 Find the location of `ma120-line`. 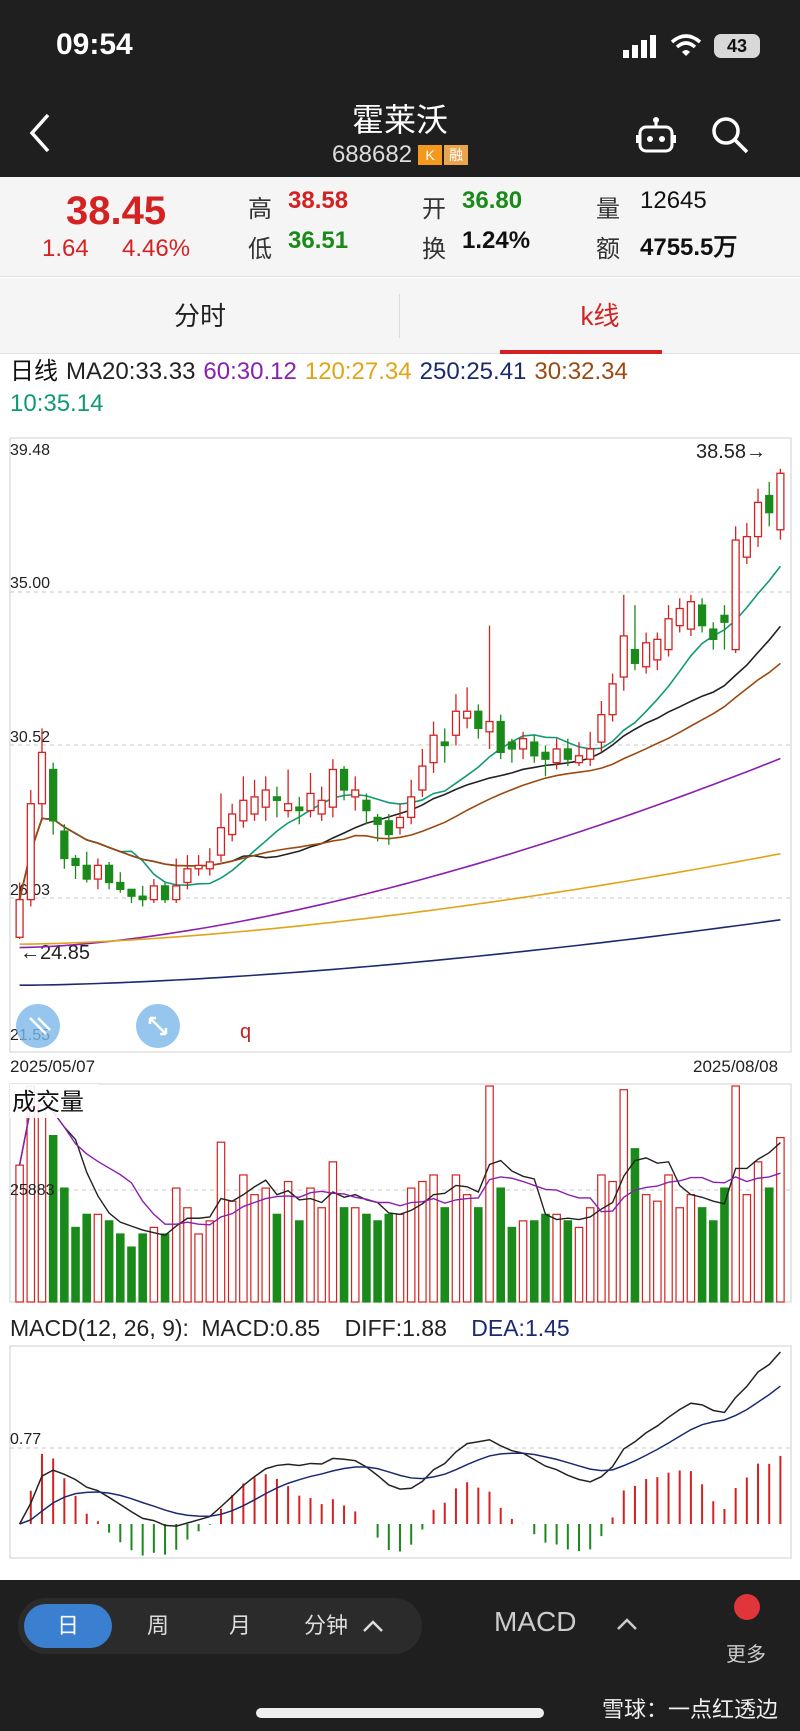

ma120-line is located at coordinates (400, 898).